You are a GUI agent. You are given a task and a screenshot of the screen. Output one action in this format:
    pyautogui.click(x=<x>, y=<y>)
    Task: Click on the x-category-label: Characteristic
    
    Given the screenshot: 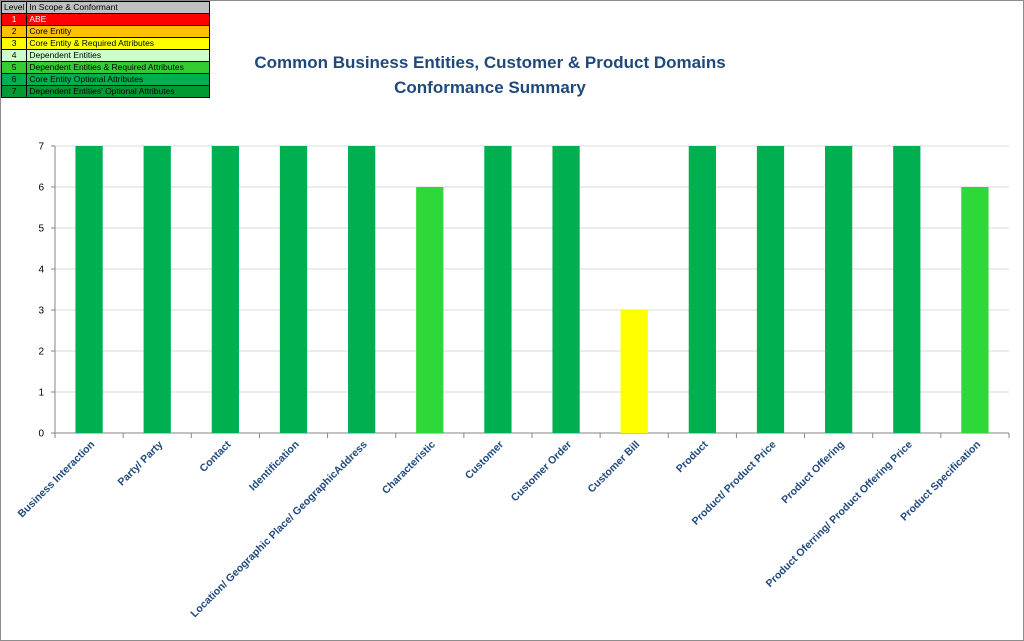 What is the action you would take?
    pyautogui.click(x=409, y=468)
    